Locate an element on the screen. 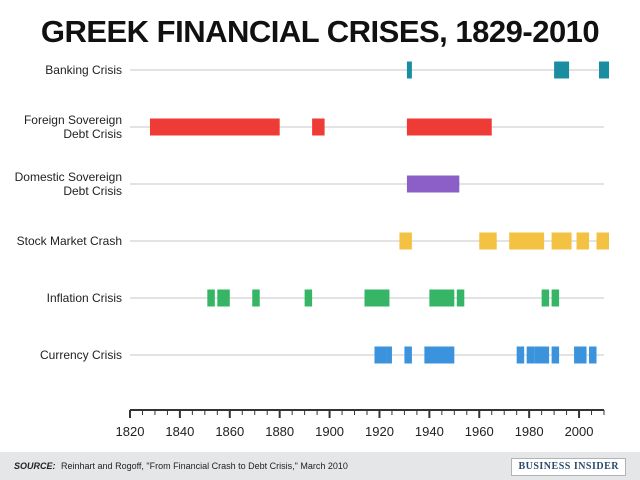  chart-title: GREEK FINANCIAL CRISES, 1829-2010 is located at coordinates (320, 31).